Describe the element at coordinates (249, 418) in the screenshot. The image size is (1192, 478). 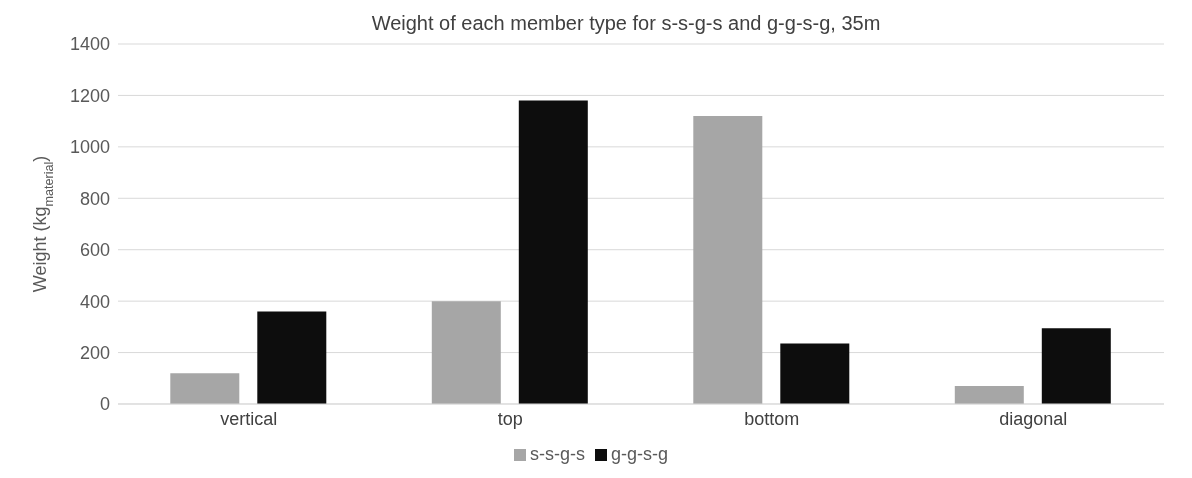
I see `x-tick-label: vertical` at that location.